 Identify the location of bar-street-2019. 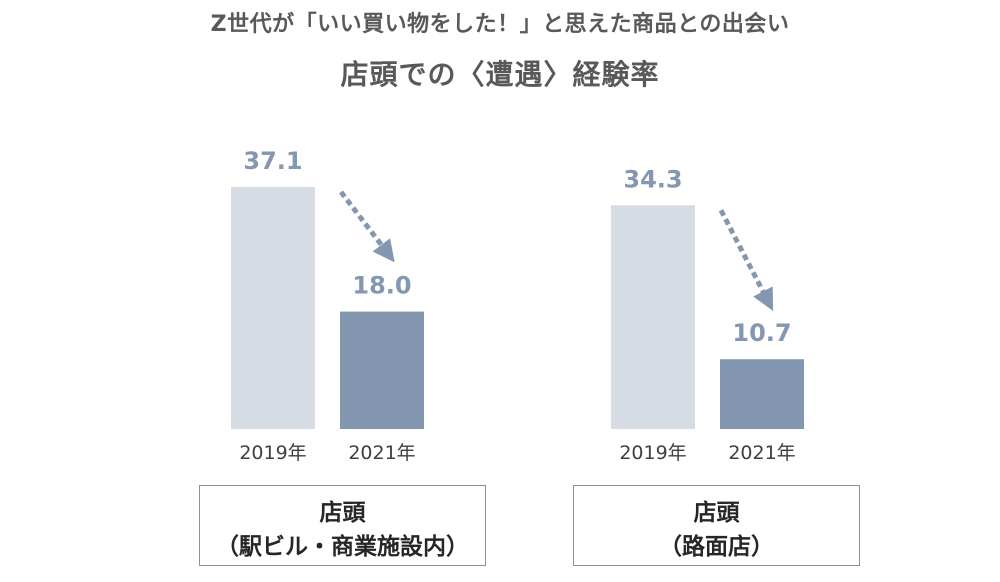
(653, 317).